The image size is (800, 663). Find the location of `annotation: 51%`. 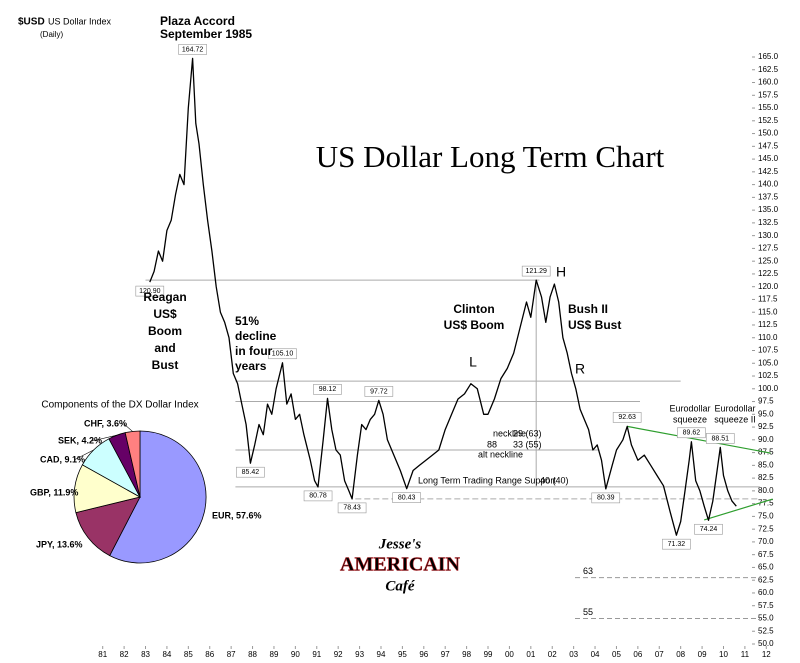

annotation: 51% is located at coordinates (247, 321).